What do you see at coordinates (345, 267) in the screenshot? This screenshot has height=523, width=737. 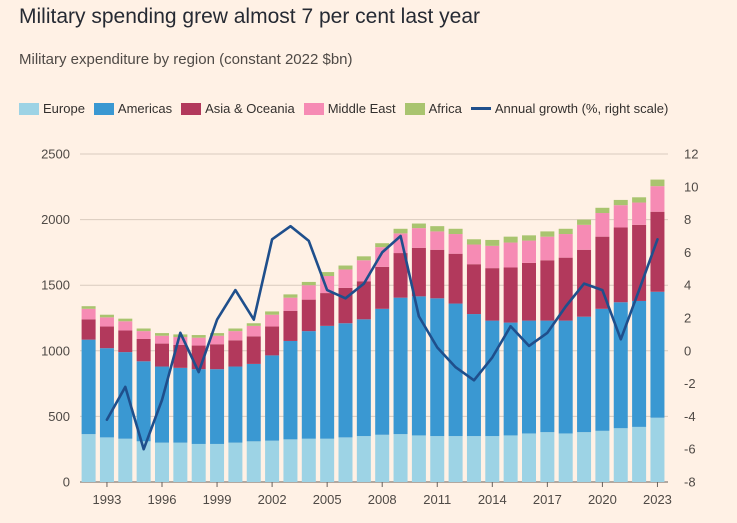 I see `bar-africa-2006` at bounding box center [345, 267].